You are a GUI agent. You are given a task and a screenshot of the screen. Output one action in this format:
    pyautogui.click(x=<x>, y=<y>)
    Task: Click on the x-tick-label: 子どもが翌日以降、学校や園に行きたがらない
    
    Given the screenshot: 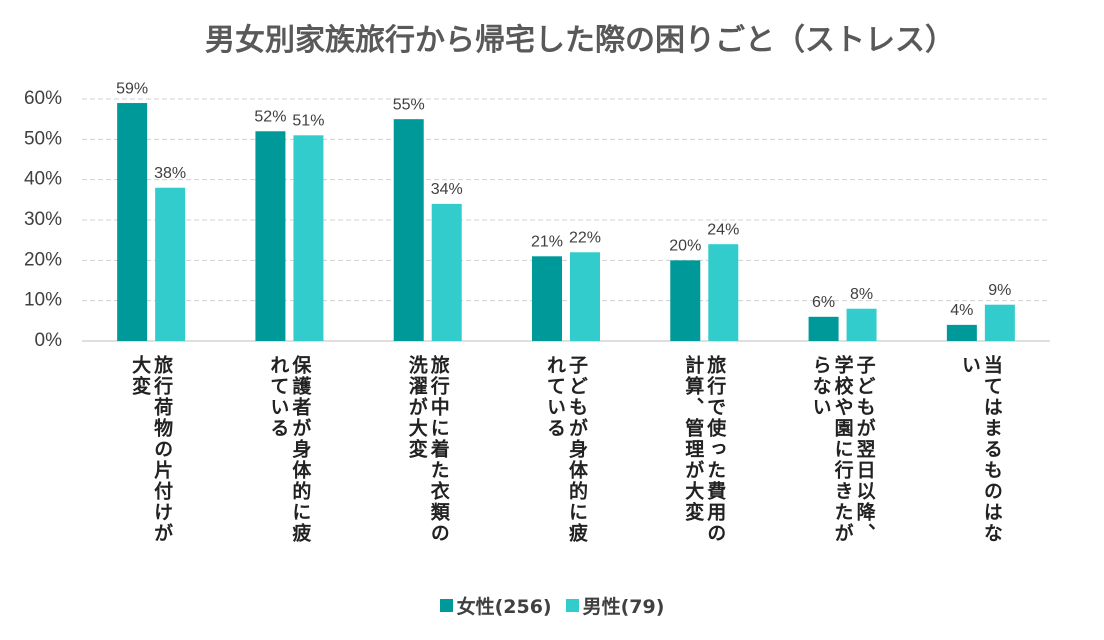 What is the action you would take?
    pyautogui.click(x=842, y=449)
    